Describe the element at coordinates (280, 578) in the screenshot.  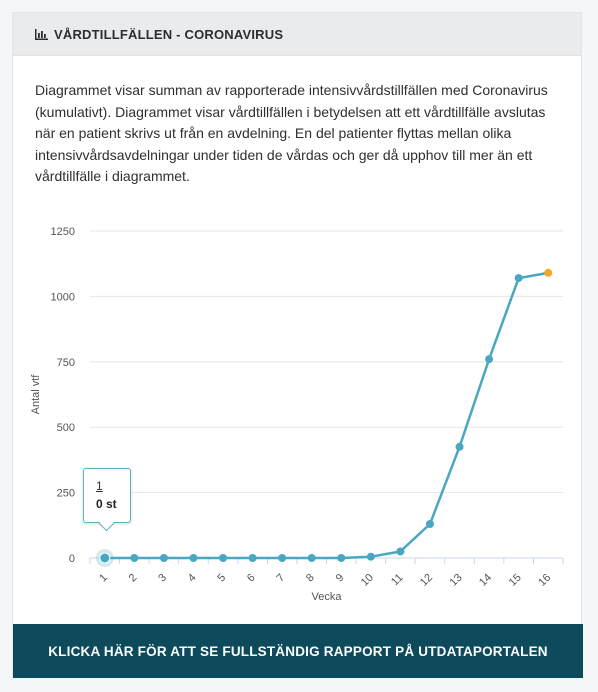
I see `x-tick-label: 7` at that location.